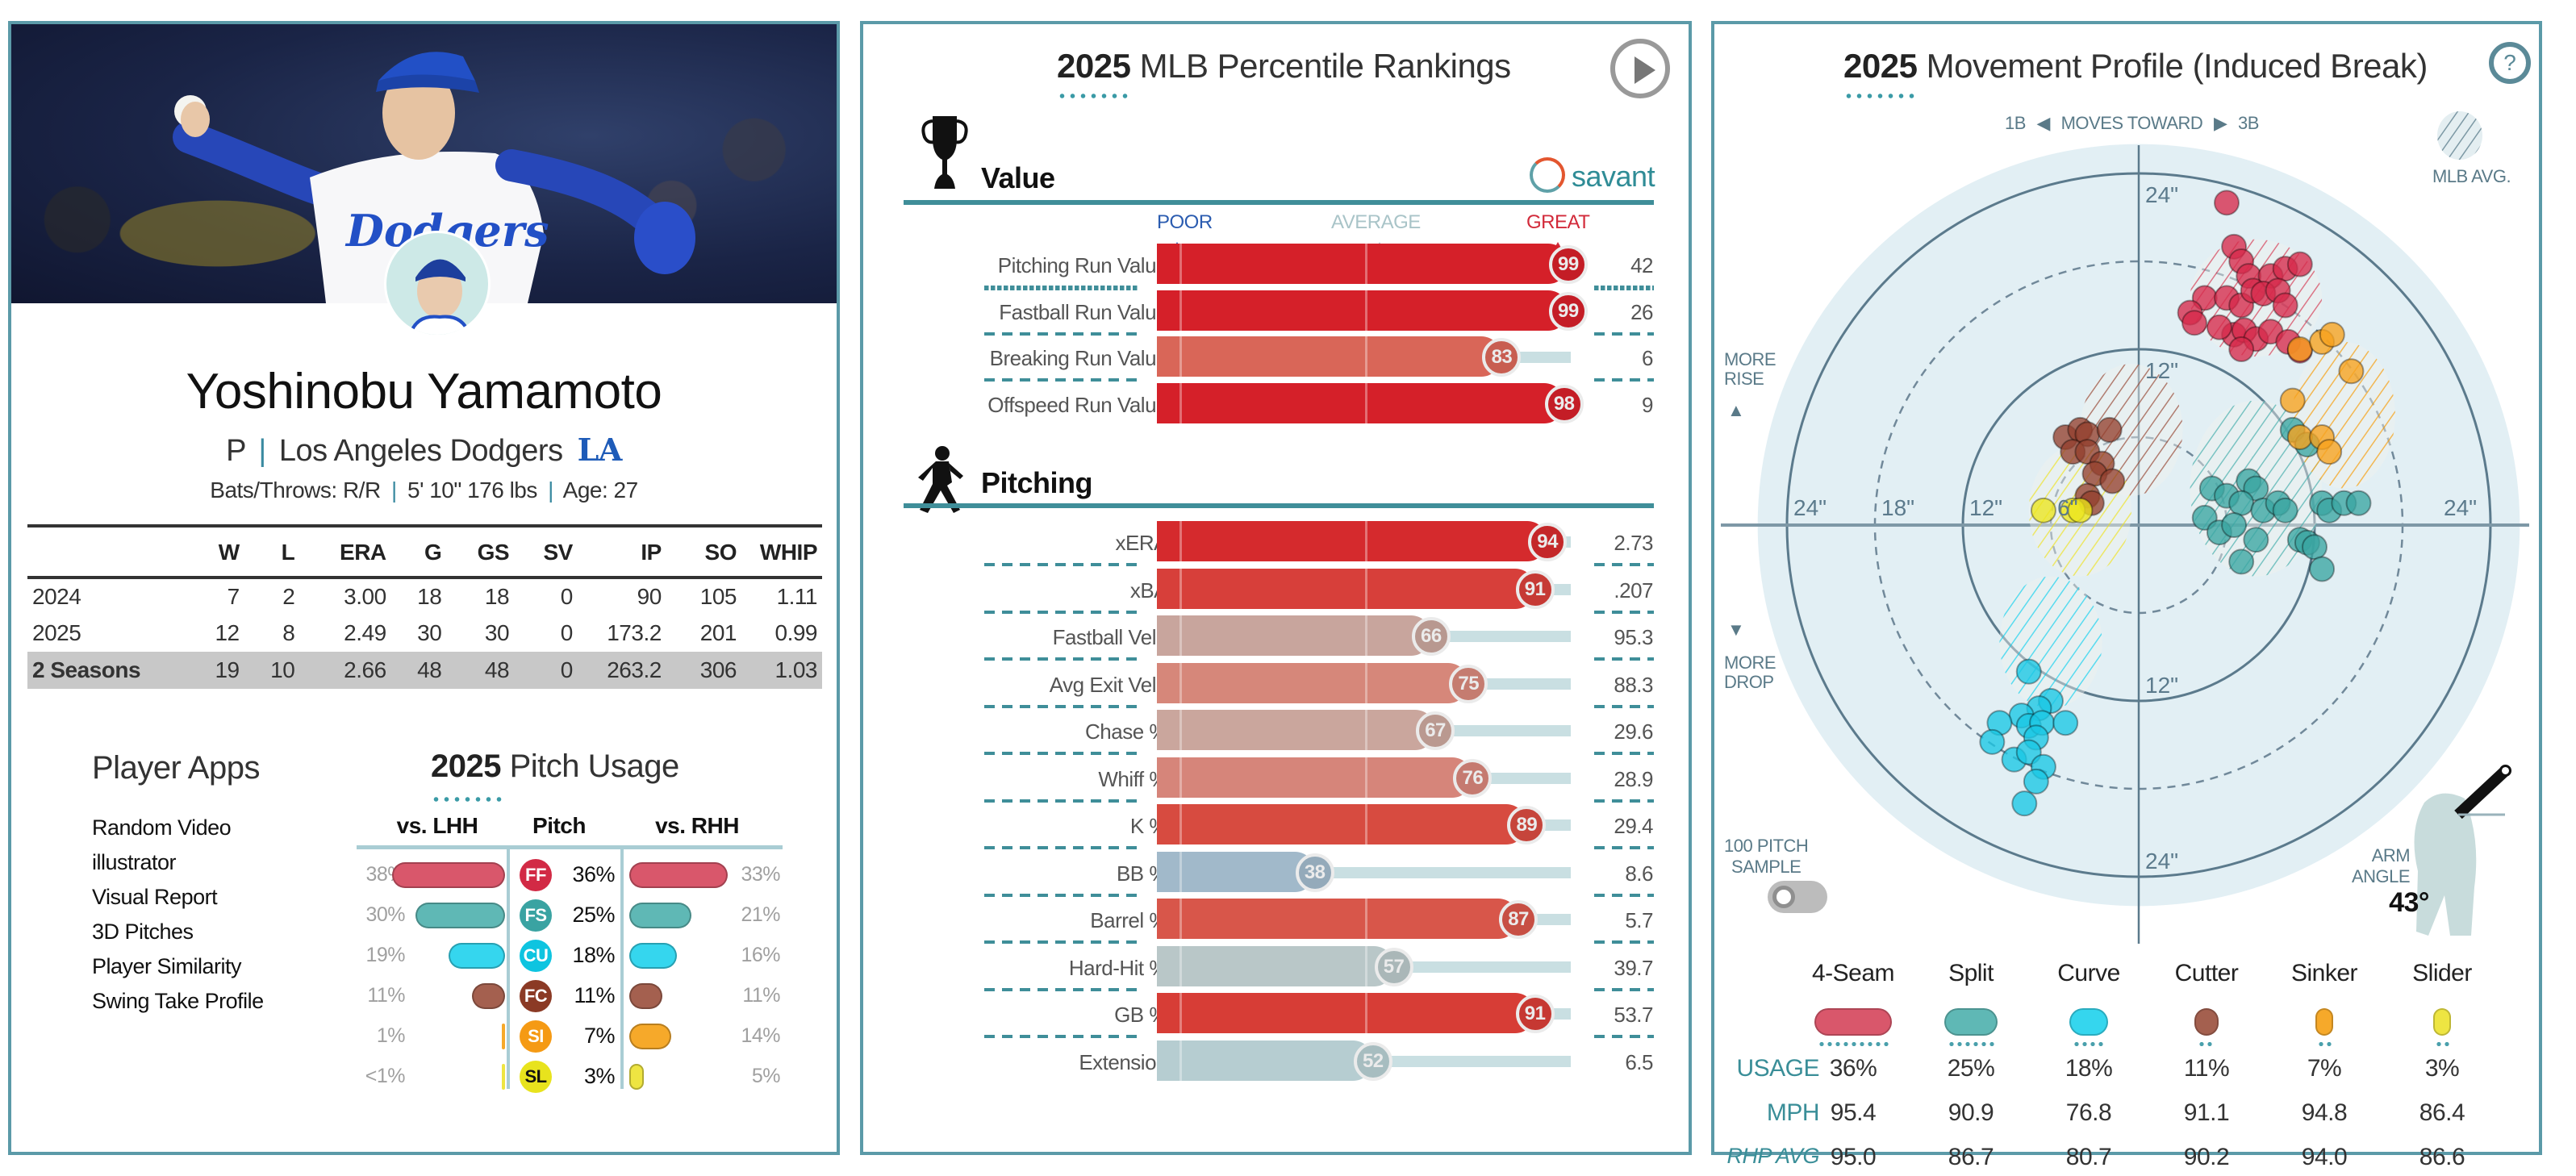 The height and width of the screenshot is (1176, 2576). Describe the element at coordinates (590, 767) in the screenshot. I see `pitch-usage-title-text: Pitch Usage` at that location.